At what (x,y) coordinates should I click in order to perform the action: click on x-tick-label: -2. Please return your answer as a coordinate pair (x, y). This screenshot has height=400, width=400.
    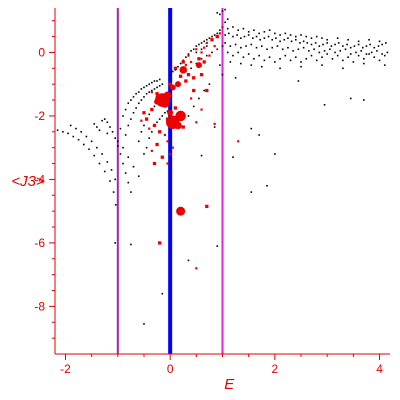
    Looking at the image, I should click on (65, 369).